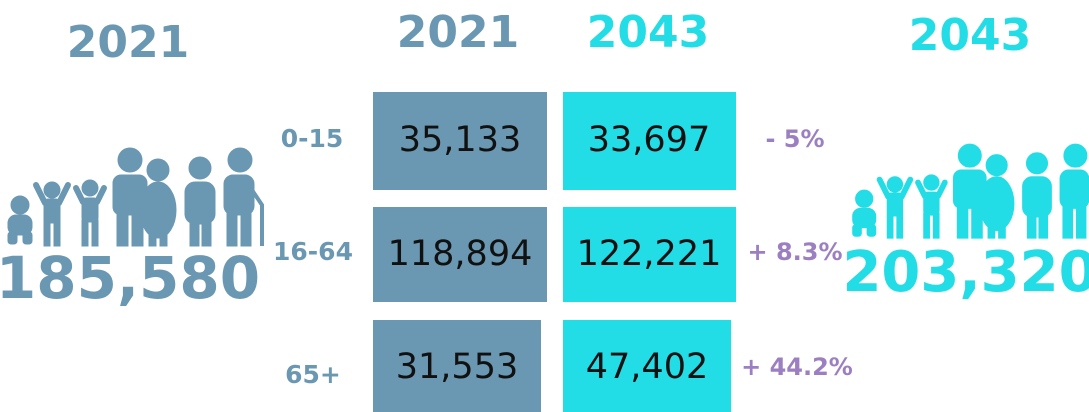 The width and height of the screenshot is (1089, 412). What do you see at coordinates (965, 272) in the screenshot?
I see `right-total: 203,320` at bounding box center [965, 272].